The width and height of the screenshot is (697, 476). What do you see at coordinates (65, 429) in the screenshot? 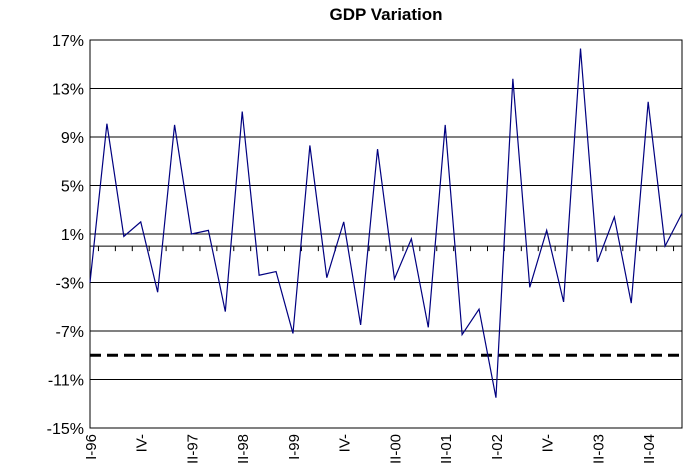
I see `y-tick-label: -15%` at bounding box center [65, 429].